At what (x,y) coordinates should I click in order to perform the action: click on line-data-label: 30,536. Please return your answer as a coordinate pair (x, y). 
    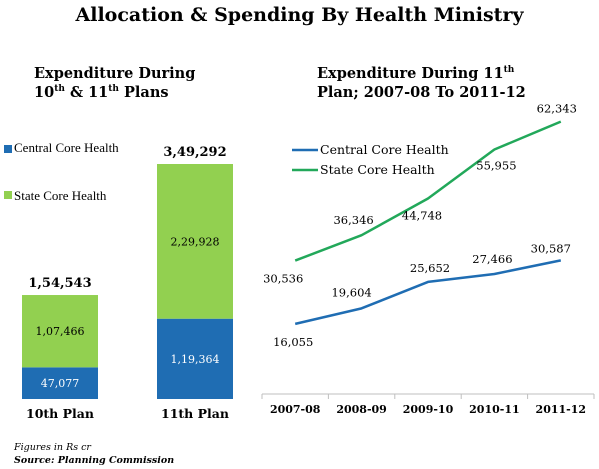
    Looking at the image, I should click on (283, 279).